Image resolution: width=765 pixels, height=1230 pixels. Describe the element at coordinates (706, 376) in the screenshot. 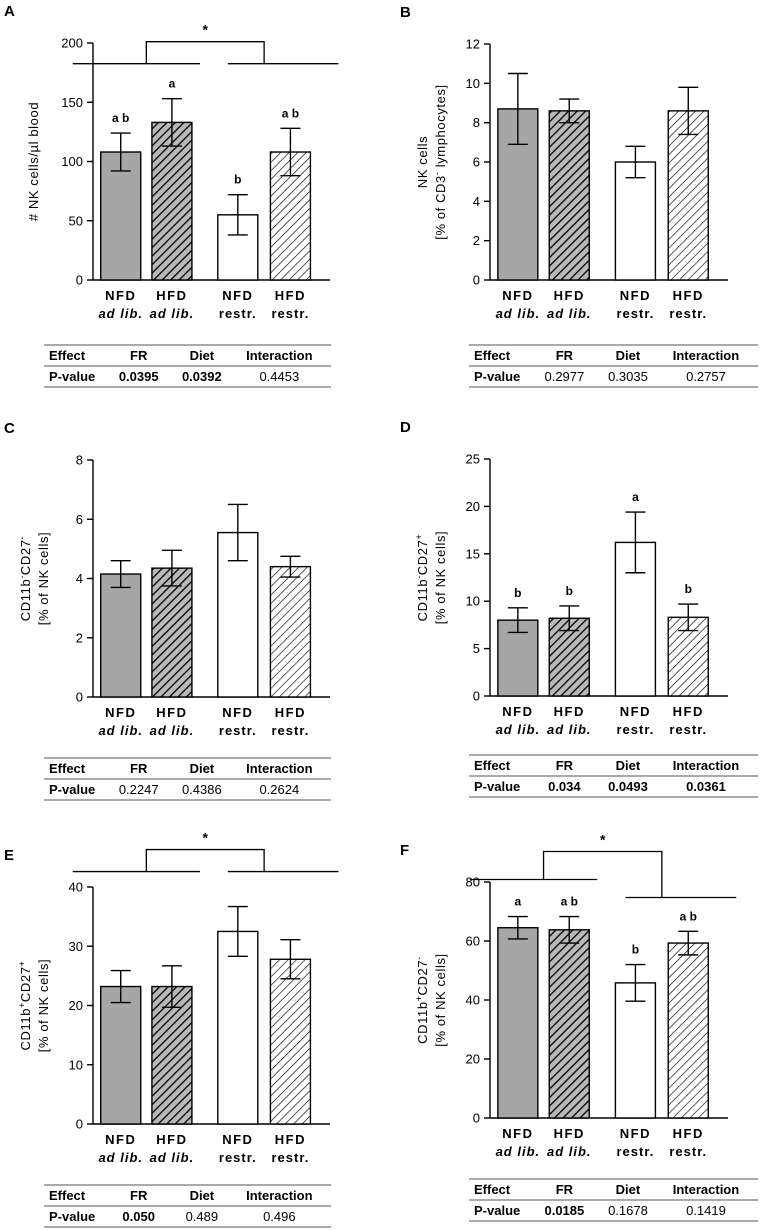

I see `table-p-value: 0.2757` at that location.